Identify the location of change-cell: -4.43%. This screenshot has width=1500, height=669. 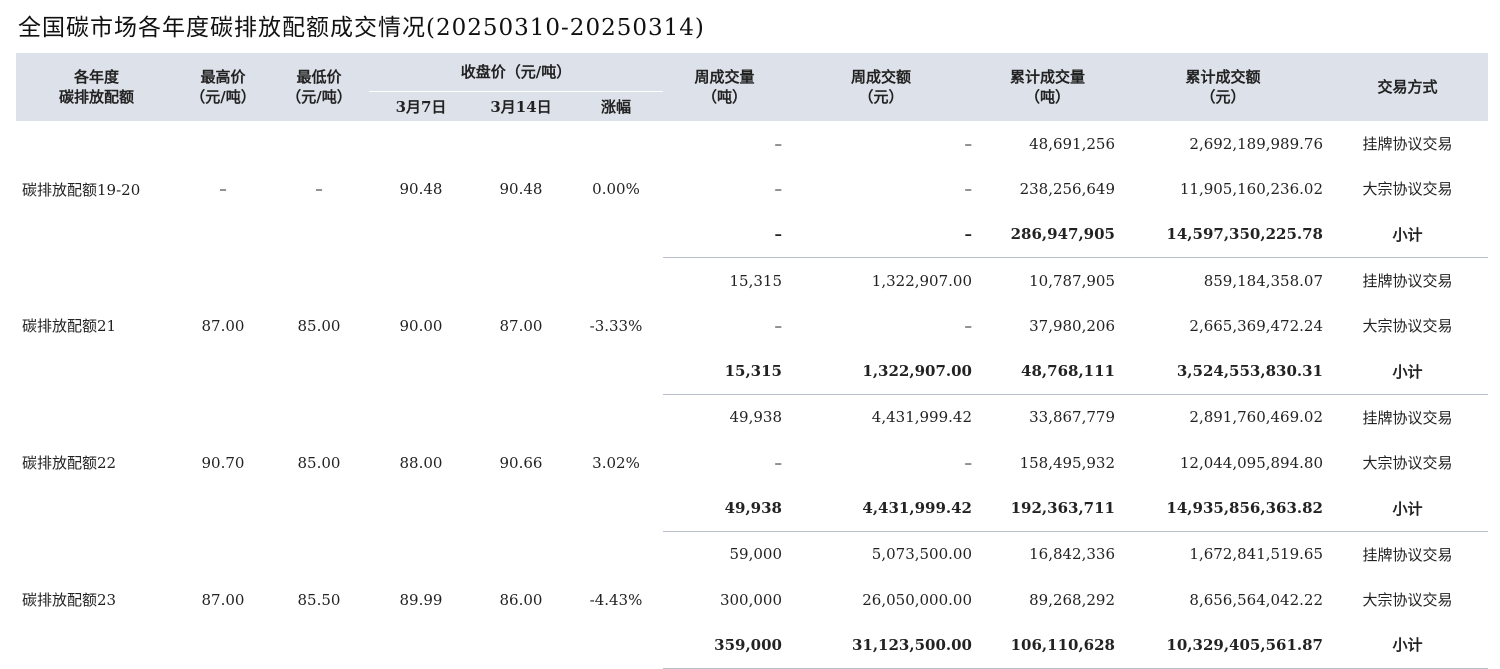
(616, 599).